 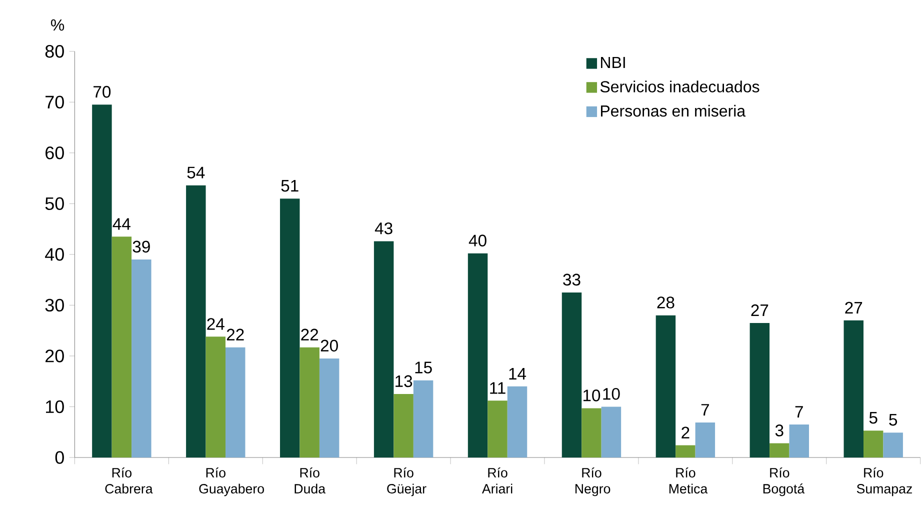 I want to click on data-label: 3, so click(x=779, y=430).